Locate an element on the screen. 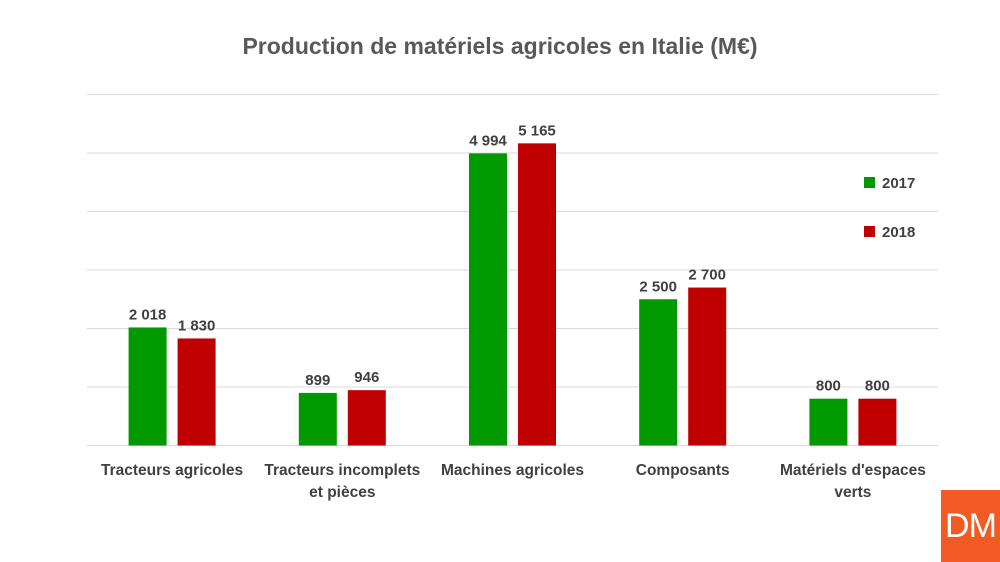  data-label-2018: 1 830 is located at coordinates (197, 325).